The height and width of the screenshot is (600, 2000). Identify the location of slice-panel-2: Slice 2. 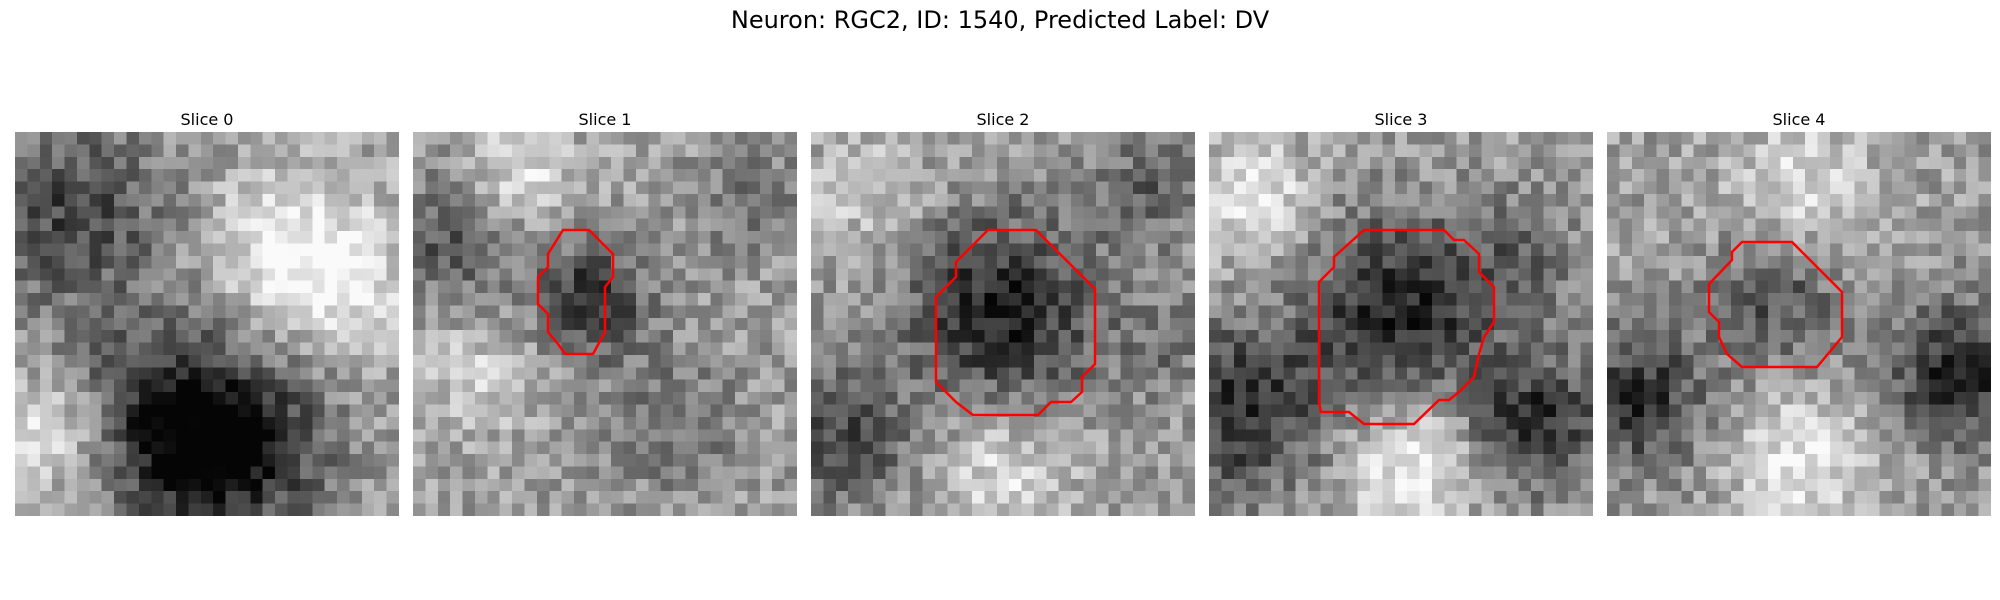
(1003, 312).